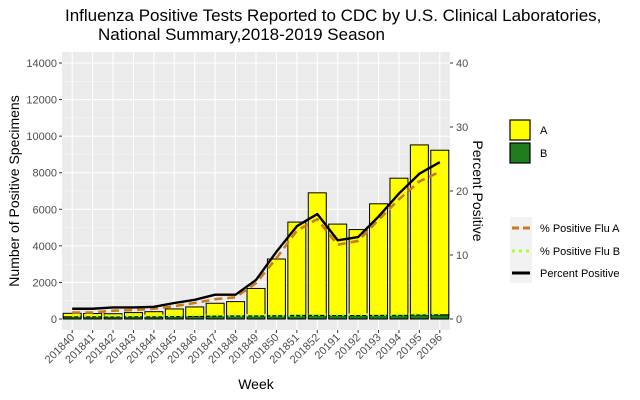 This screenshot has height=400, width=640. I want to click on line-pct-flu-b, so click(256, 315).